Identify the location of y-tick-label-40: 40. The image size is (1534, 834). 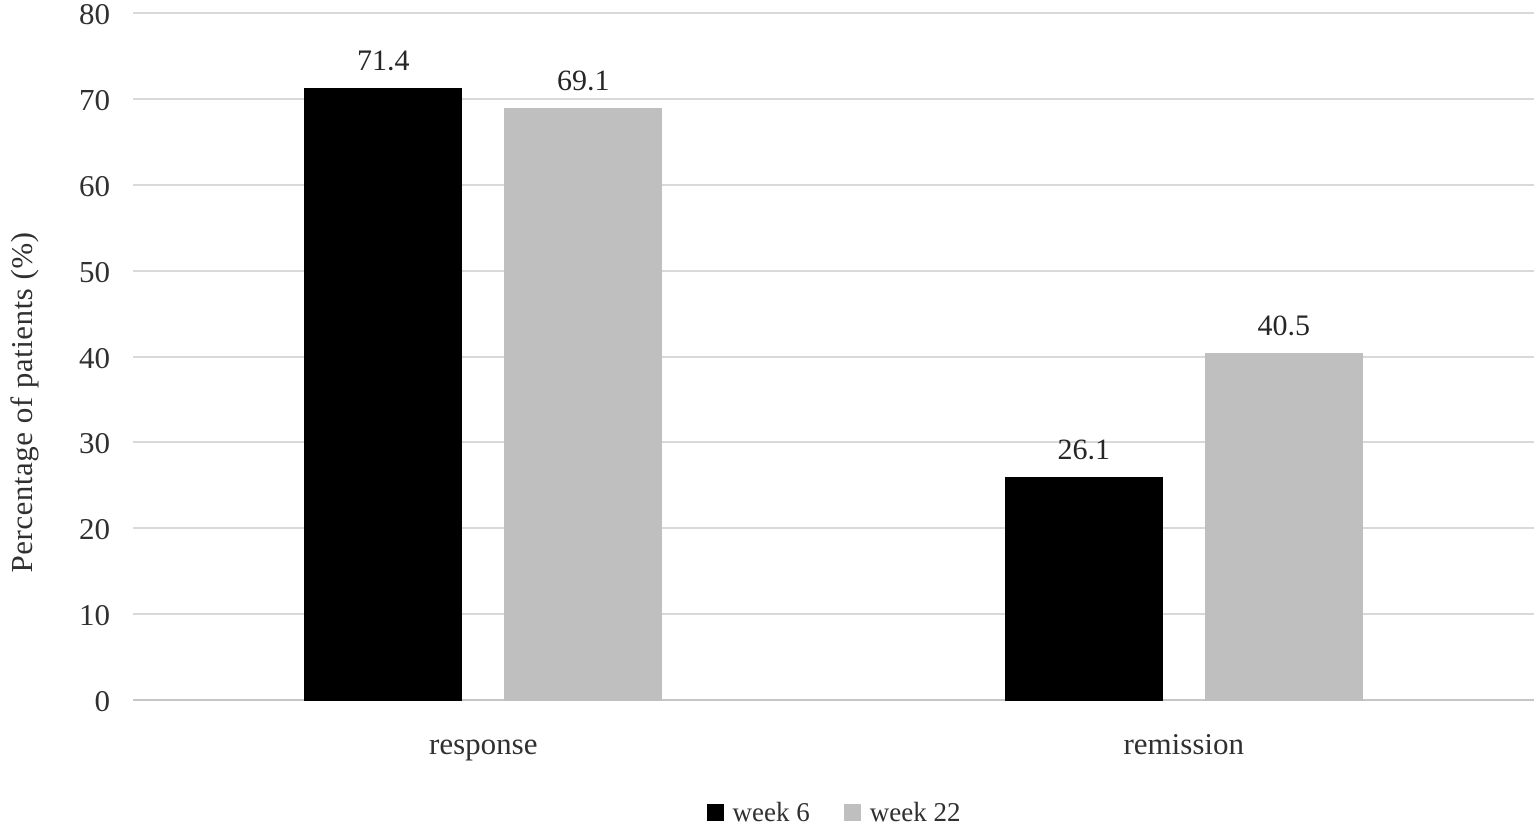
(94, 357).